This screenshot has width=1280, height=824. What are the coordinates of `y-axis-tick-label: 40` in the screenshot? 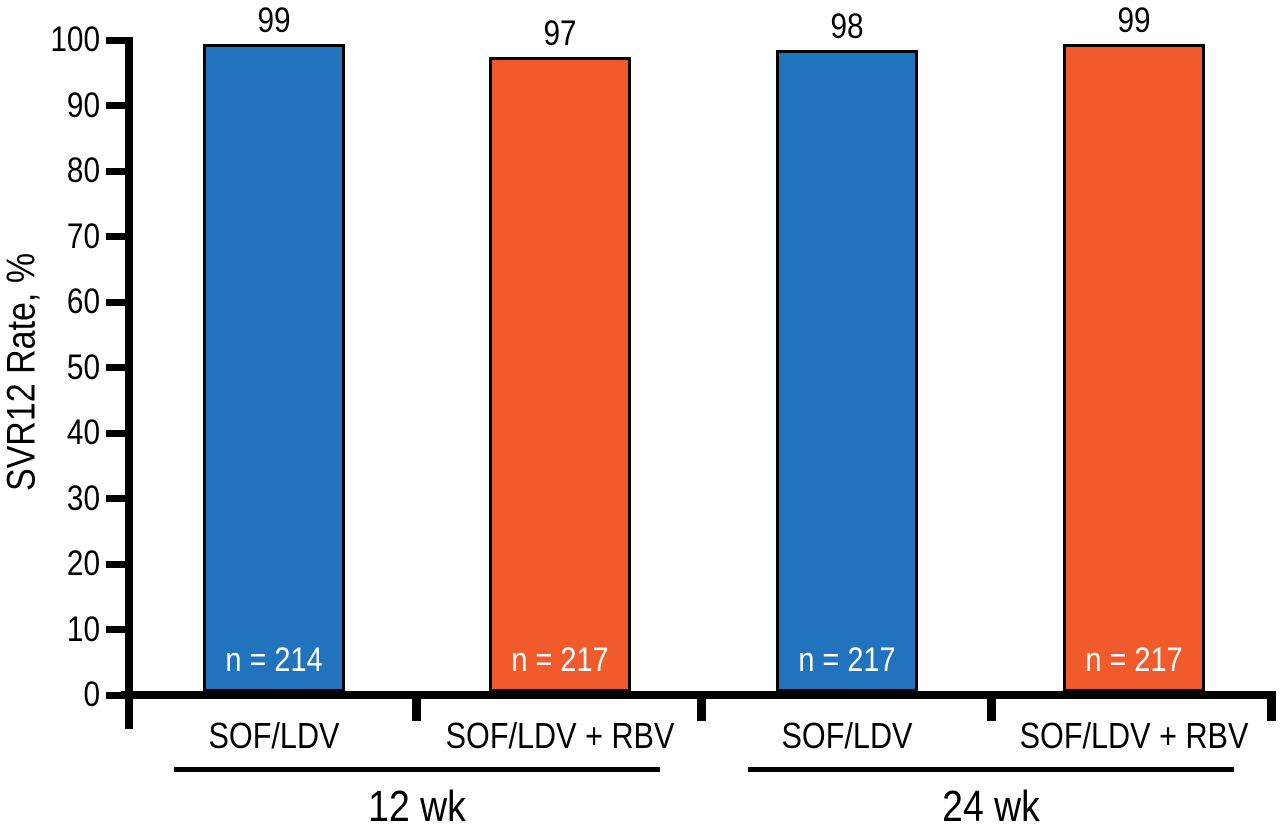 It's located at (83, 432).